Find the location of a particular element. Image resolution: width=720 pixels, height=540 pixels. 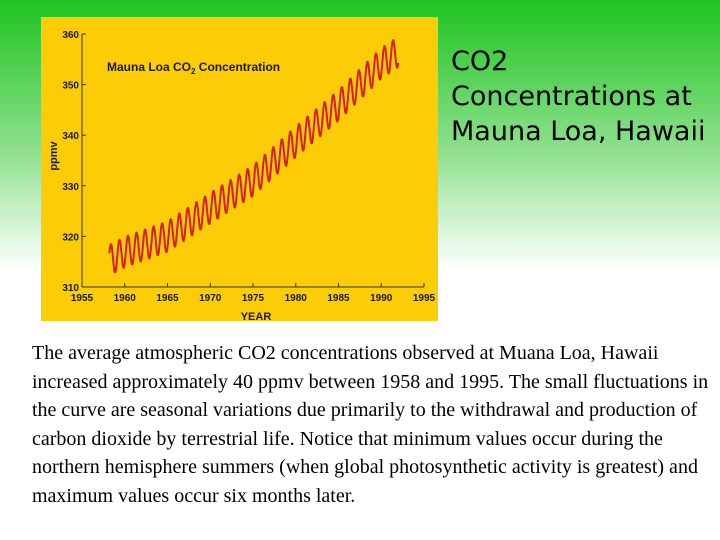

x-tick-label: 1975 is located at coordinates (253, 298).